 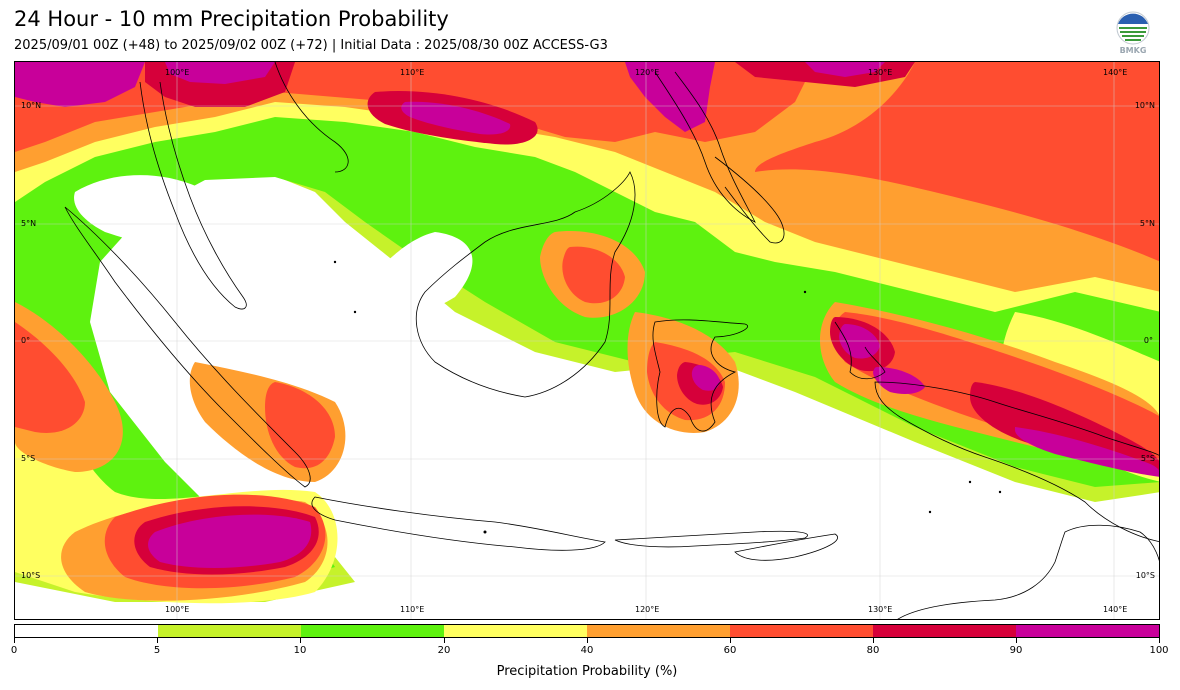 What do you see at coordinates (14, 650) in the screenshot?
I see `colorbar-tick-label: 0` at bounding box center [14, 650].